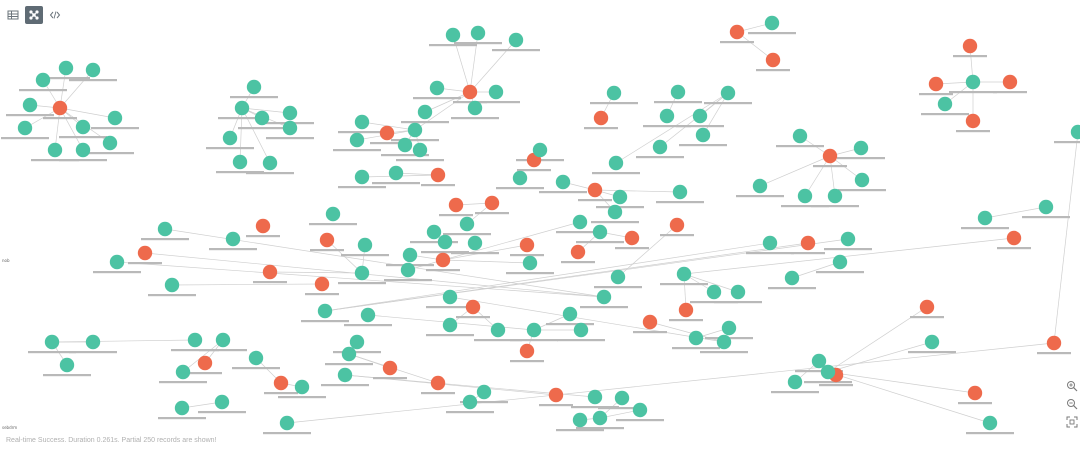 This screenshot has width=1080, height=450. What do you see at coordinates (55, 15) in the screenshot?
I see `code-view-button` at bounding box center [55, 15].